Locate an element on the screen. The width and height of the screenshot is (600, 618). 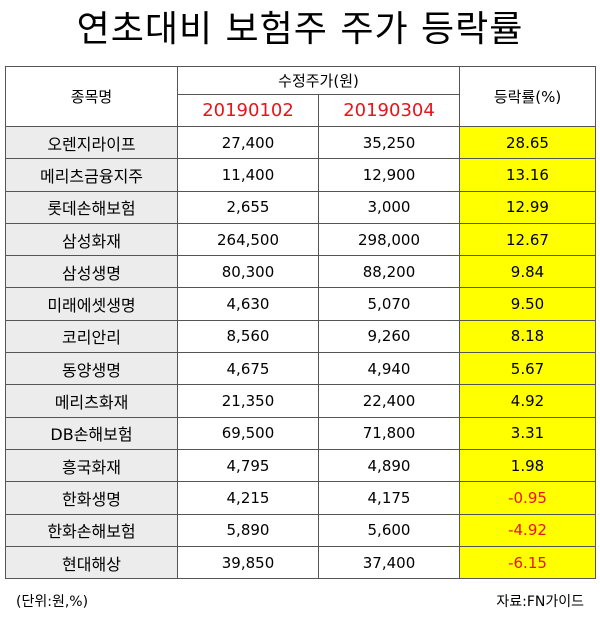
price-start-cell: 4,215 is located at coordinates (248, 498).